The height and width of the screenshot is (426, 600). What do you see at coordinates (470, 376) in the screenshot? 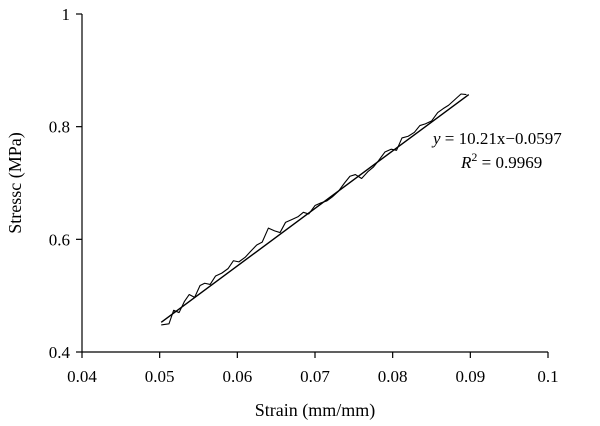
I see `x-tick-label: 0.09` at bounding box center [470, 376].